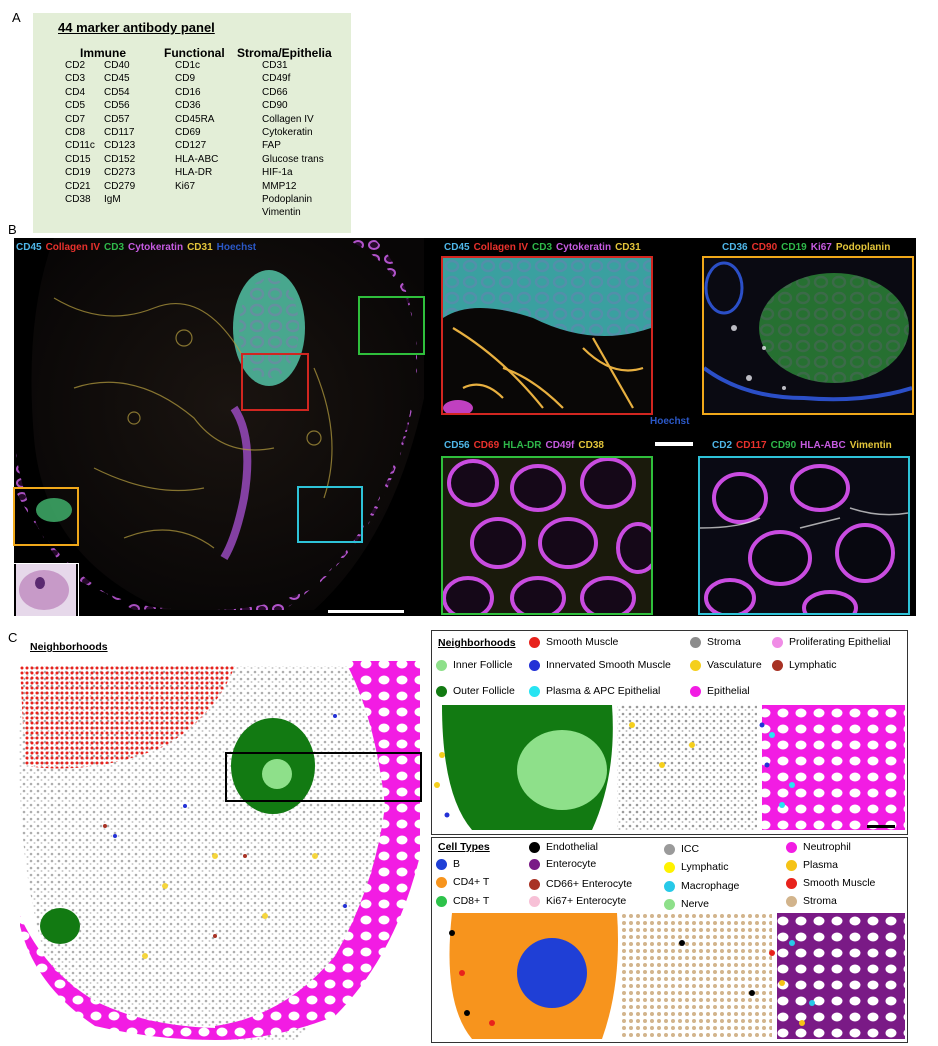 The width and height of the screenshot is (938, 1046). I want to click on panel-b-letter: B, so click(12, 229).